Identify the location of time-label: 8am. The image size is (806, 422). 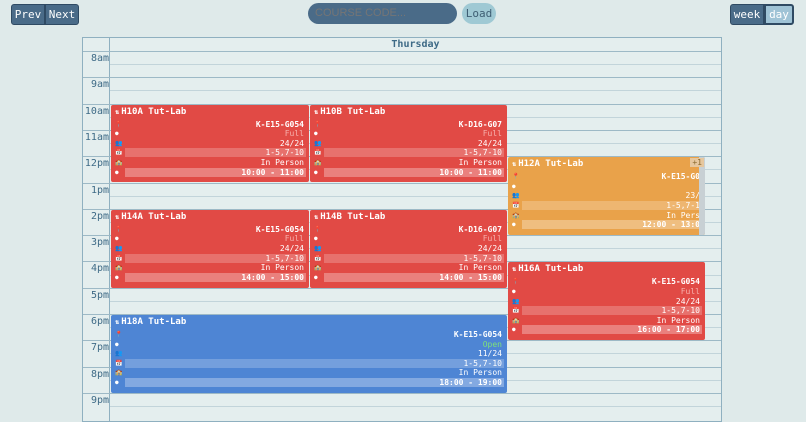
(99, 58).